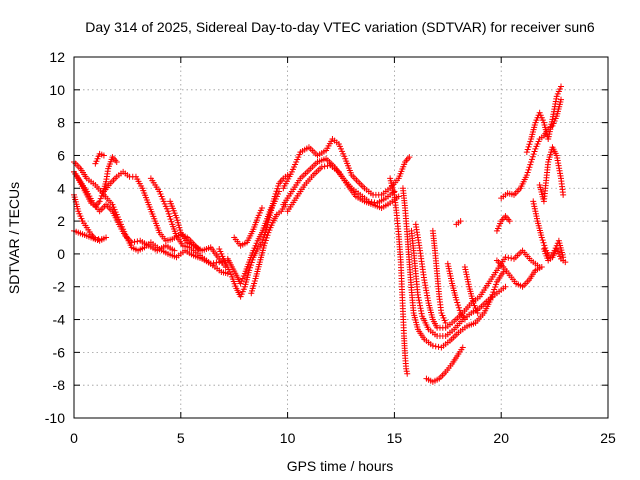 This screenshot has height=480, width=640. Describe the element at coordinates (74, 438) in the screenshot. I see `x-tick-label: 0` at that location.